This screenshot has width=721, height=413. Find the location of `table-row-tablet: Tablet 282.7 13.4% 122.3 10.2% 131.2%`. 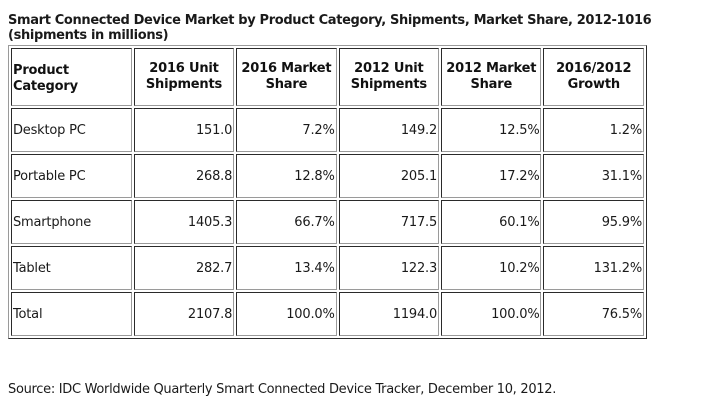

table-row-tablet: Tablet 282.7 13.4% 122.3 10.2% 131.2% is located at coordinates (327, 268).